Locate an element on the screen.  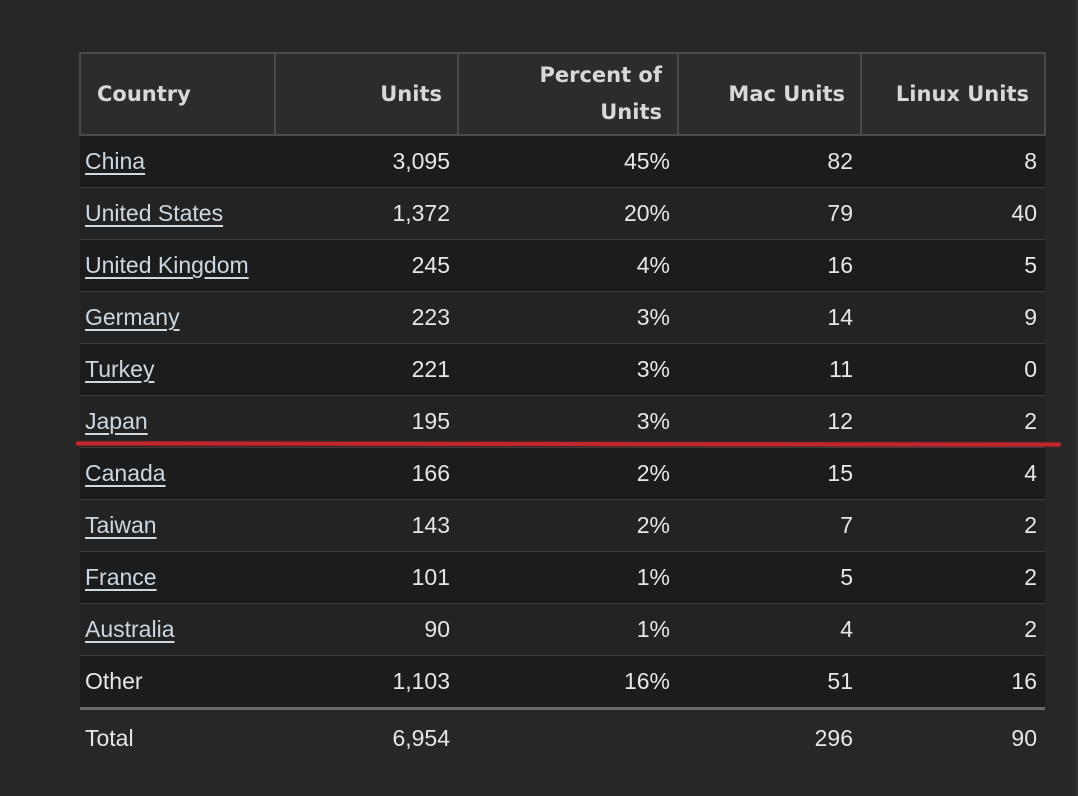
cell-linux-units: 5 is located at coordinates (953, 265).